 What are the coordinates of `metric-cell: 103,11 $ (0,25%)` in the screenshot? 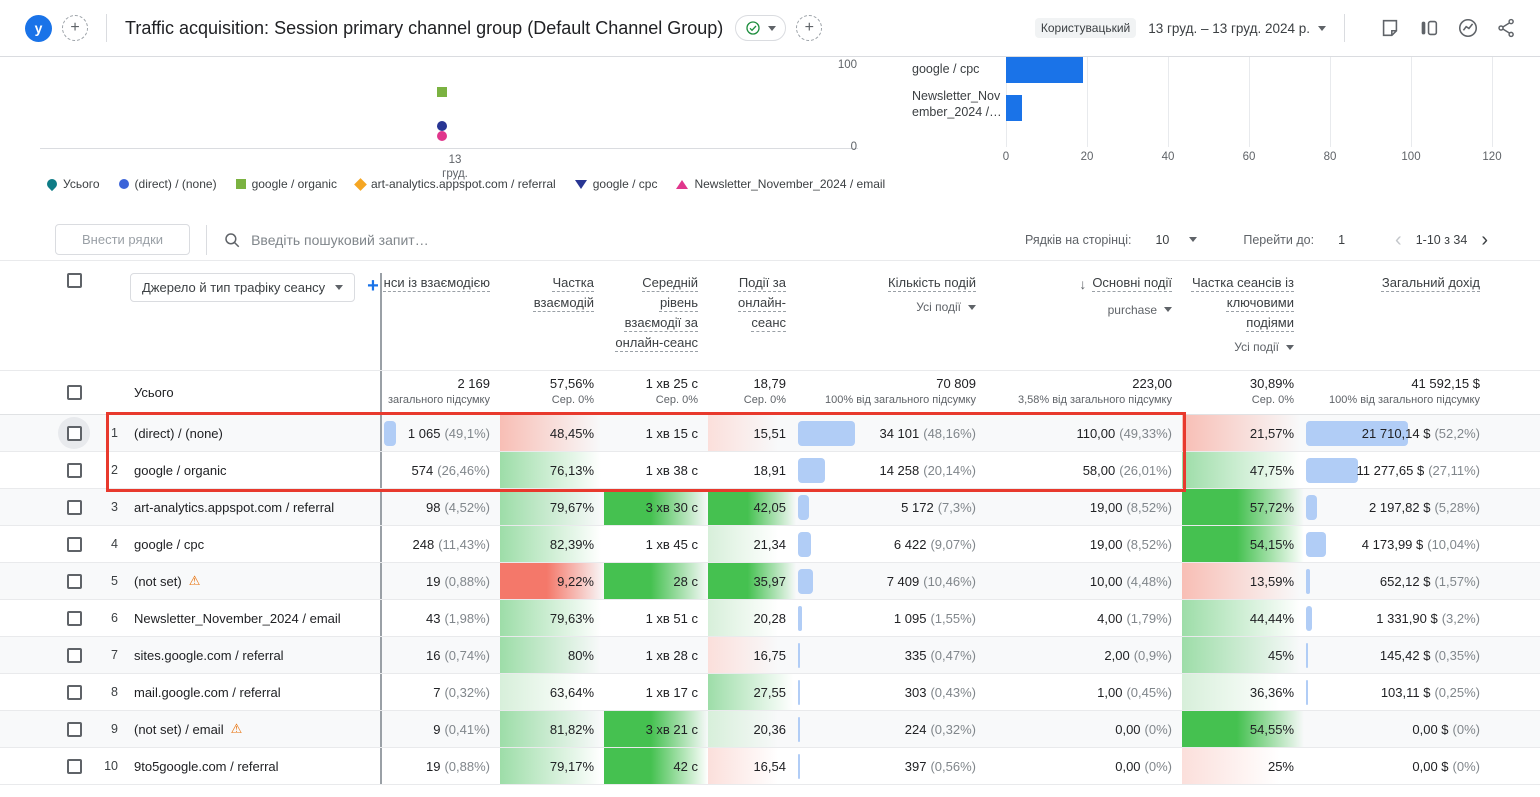 It's located at (1397, 692).